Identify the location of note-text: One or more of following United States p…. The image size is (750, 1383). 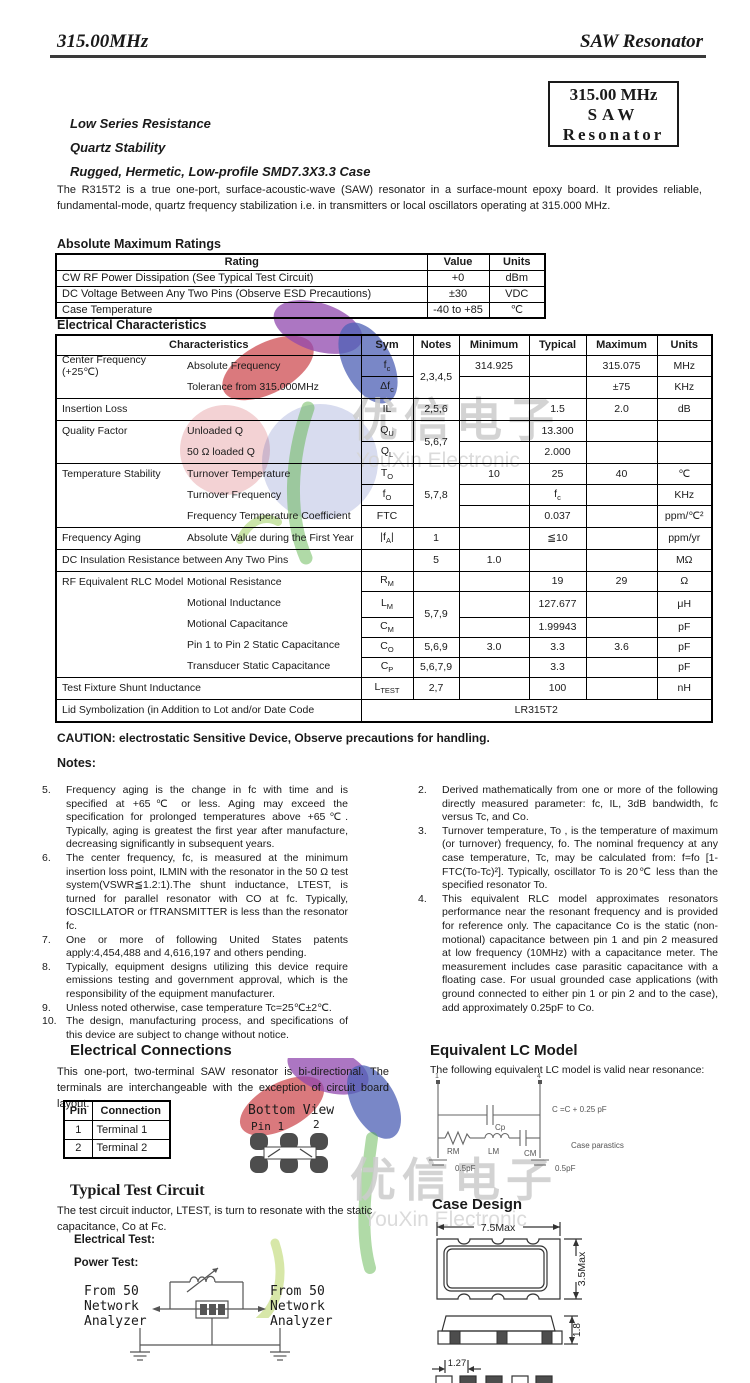
(207, 946).